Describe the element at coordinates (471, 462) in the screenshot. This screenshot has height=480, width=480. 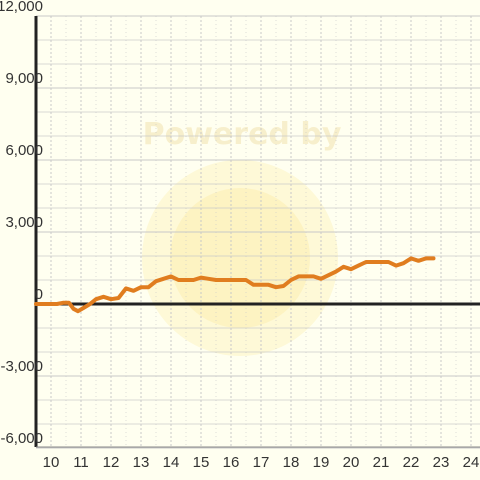
I see `x-tick-label: 24` at that location.